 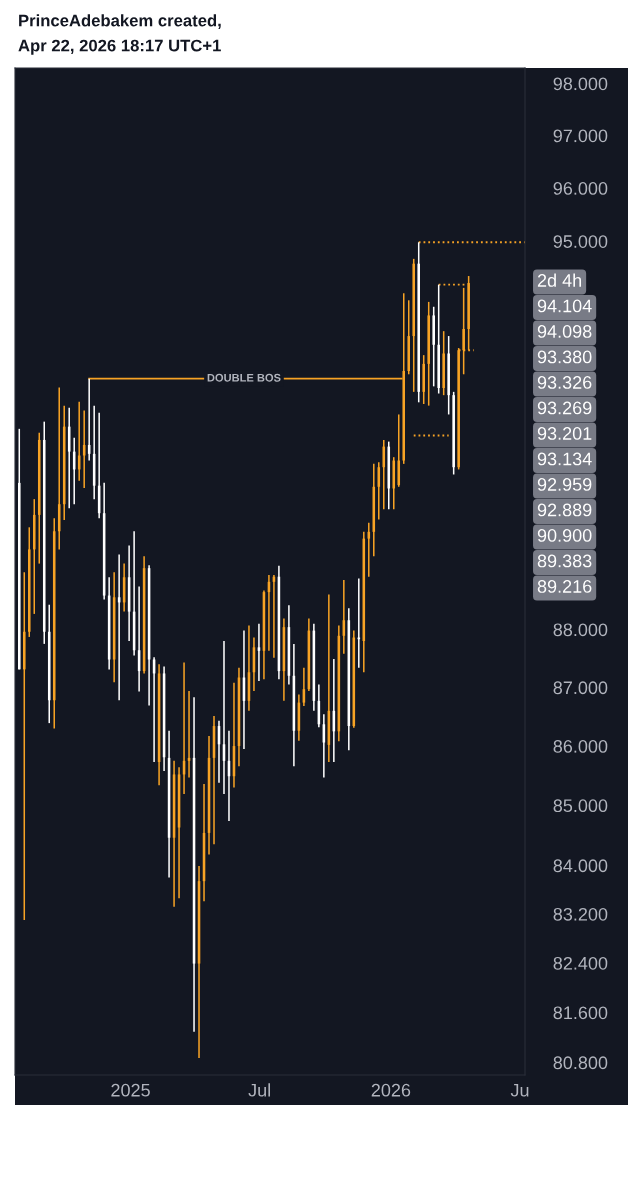 What do you see at coordinates (580, 241) in the screenshot?
I see `y-tick-label: 95.000` at bounding box center [580, 241].